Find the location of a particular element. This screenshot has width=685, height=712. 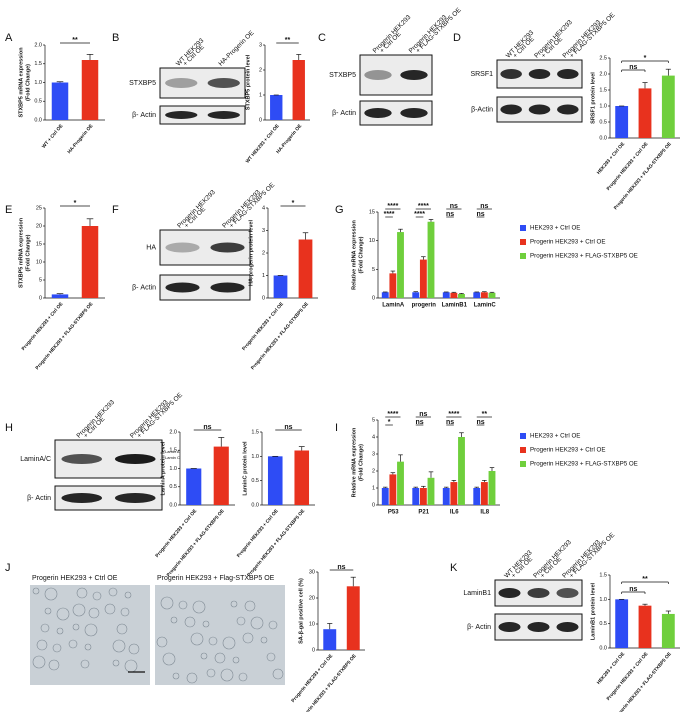

blot-frame is located at coordinates (202, 115).